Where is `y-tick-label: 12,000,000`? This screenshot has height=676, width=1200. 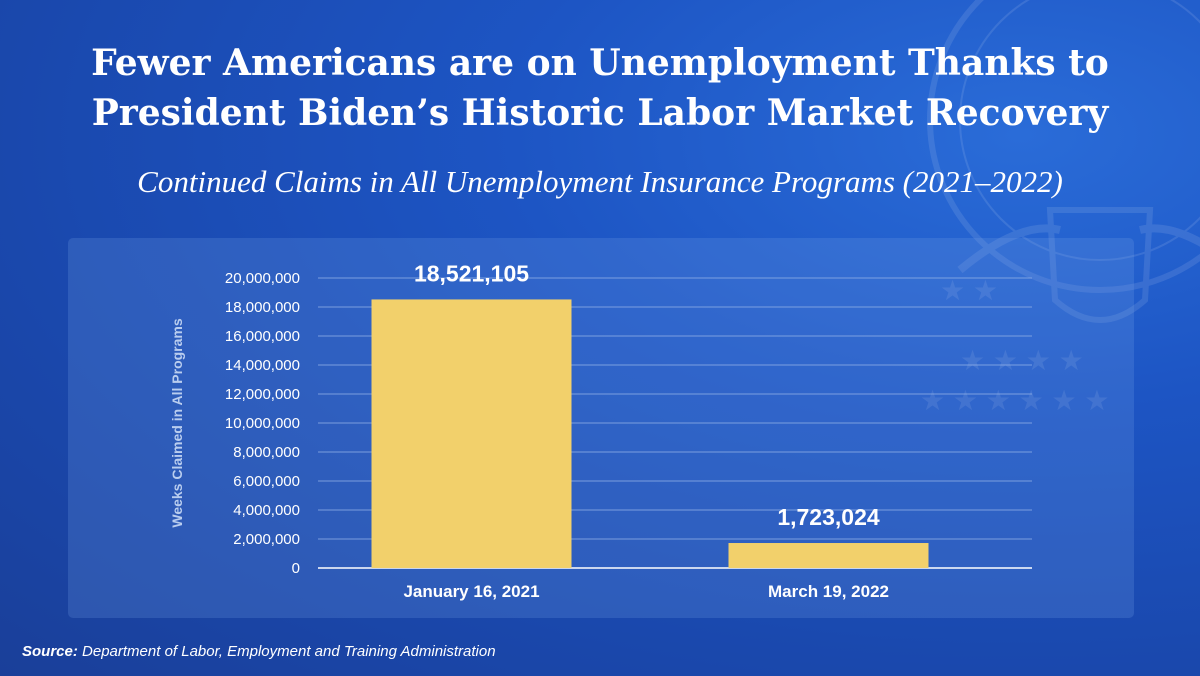
y-tick-label: 12,000,000 is located at coordinates (262, 394).